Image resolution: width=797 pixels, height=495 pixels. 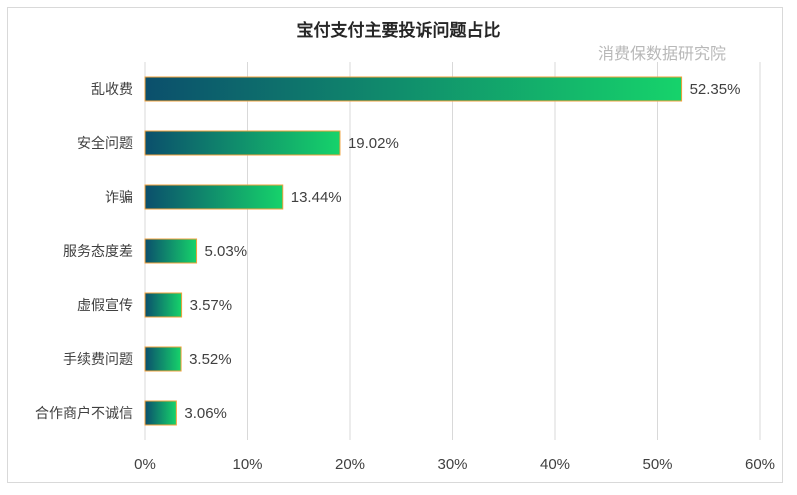 I want to click on category-label: 安全问题, so click(x=105, y=143).